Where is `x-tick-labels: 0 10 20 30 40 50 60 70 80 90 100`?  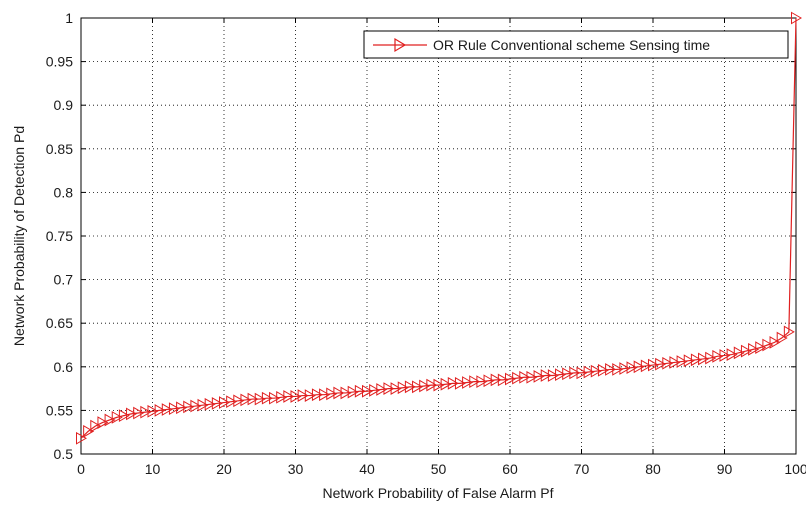
x-tick-labels: 0 10 20 30 40 50 60 70 80 90 100 is located at coordinates (441, 469).